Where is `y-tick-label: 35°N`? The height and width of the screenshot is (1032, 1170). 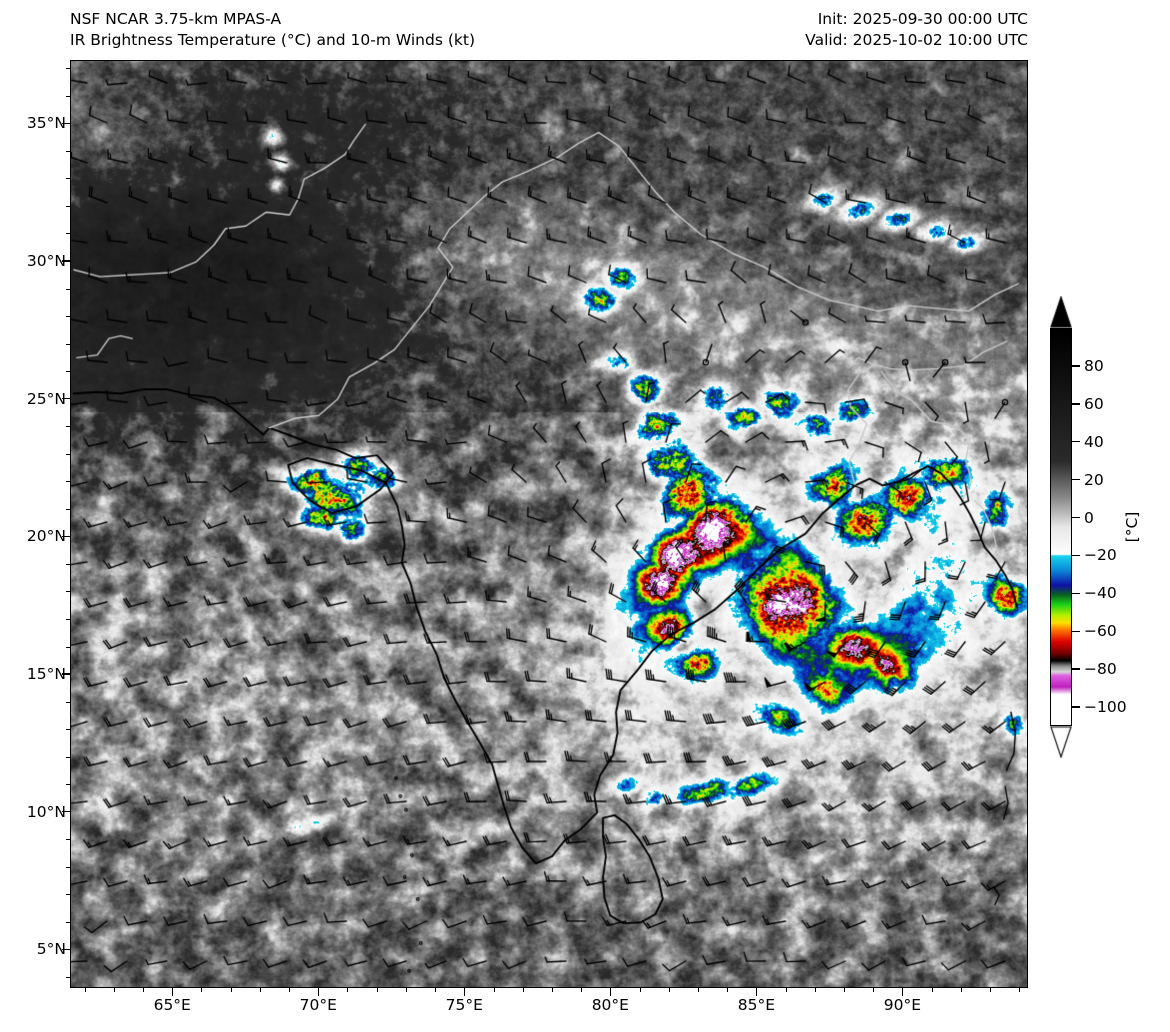 y-tick-label: 35°N is located at coordinates (46, 123).